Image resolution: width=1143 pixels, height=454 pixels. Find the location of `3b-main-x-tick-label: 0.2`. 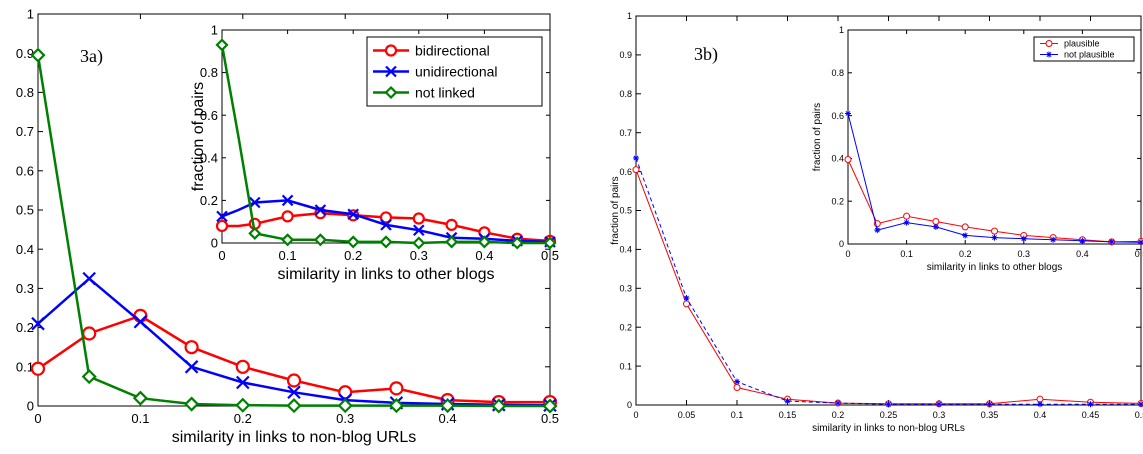

3b-main-x-tick-label: 0.2 is located at coordinates (838, 415).